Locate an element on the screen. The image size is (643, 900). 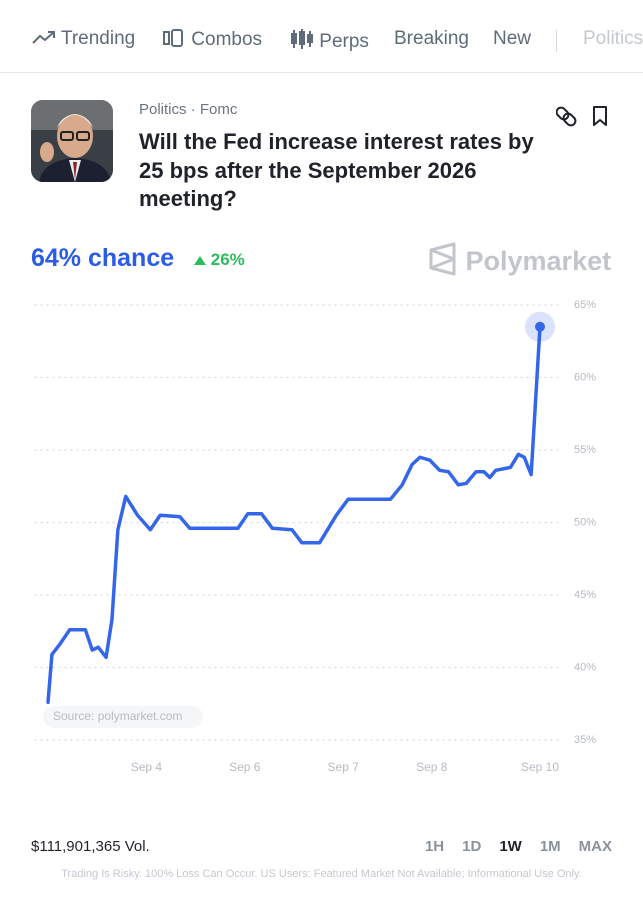
change: 26% is located at coordinates (219, 260).